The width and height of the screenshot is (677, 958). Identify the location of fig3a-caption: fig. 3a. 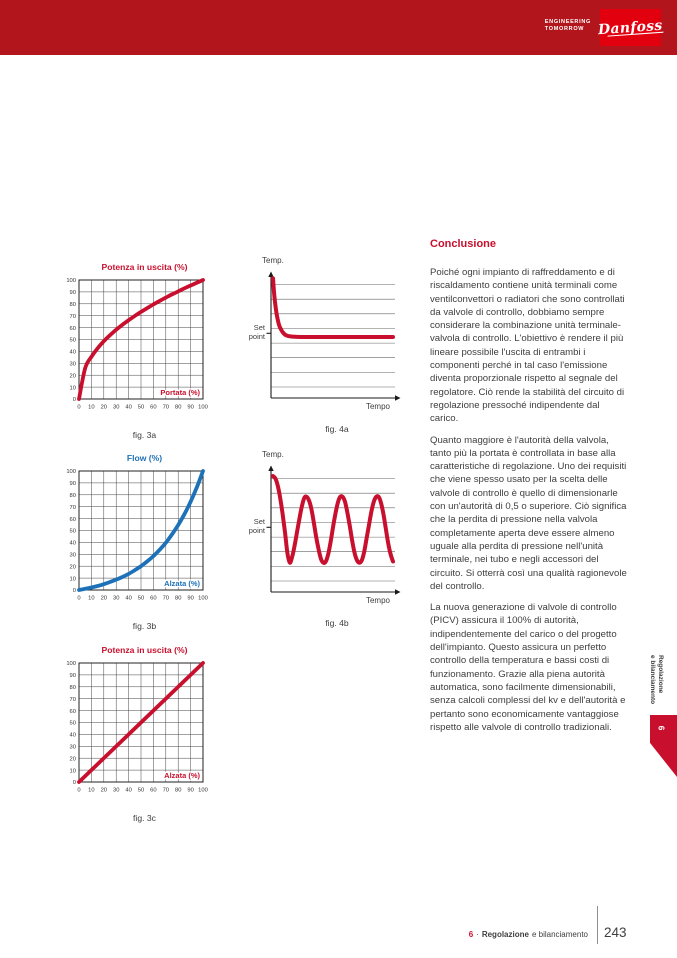
(144, 435).